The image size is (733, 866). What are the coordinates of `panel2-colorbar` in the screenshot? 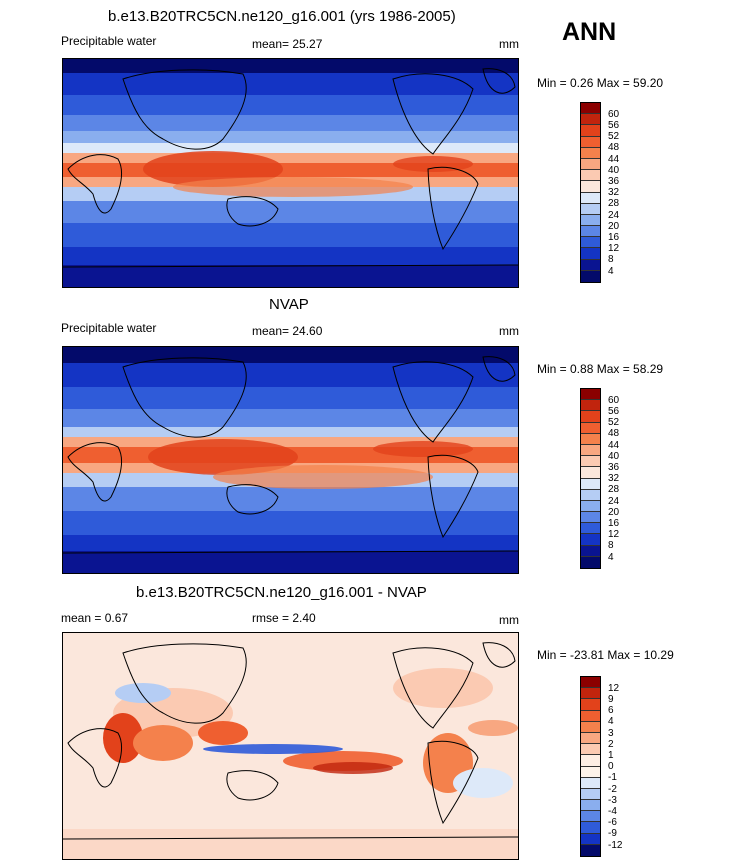 It's located at (590, 478).